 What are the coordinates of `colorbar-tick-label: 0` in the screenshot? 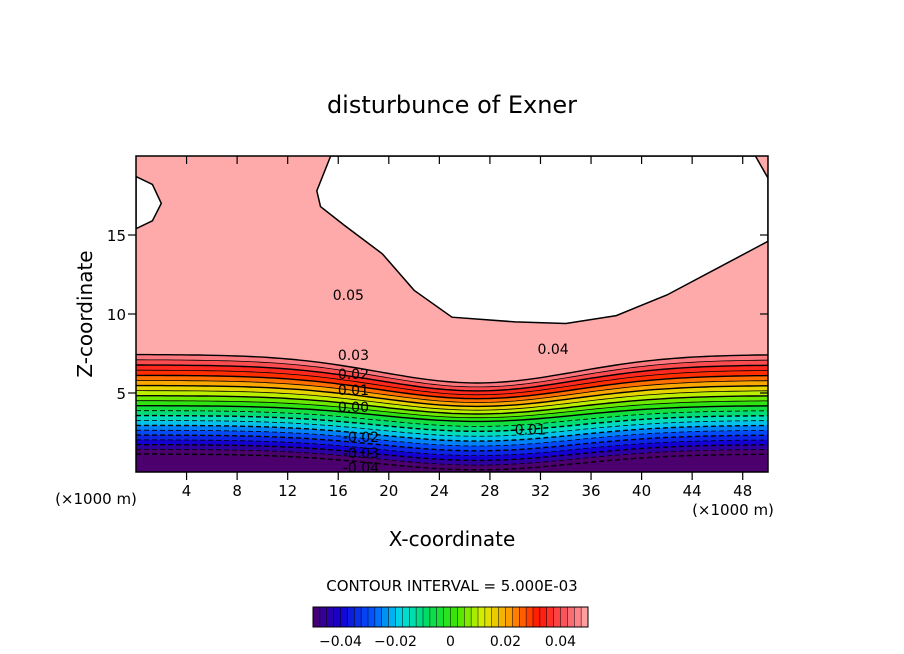 It's located at (450, 642).